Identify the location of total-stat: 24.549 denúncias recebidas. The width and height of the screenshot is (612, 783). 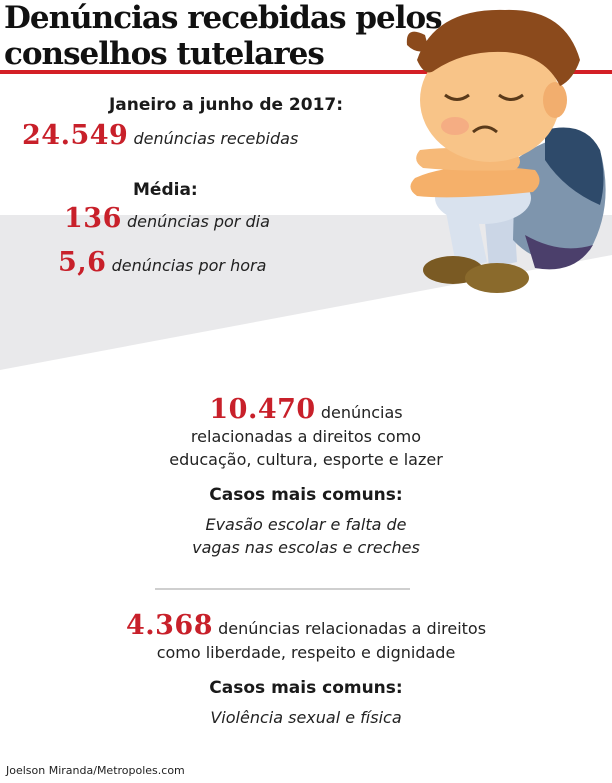
(160, 135).